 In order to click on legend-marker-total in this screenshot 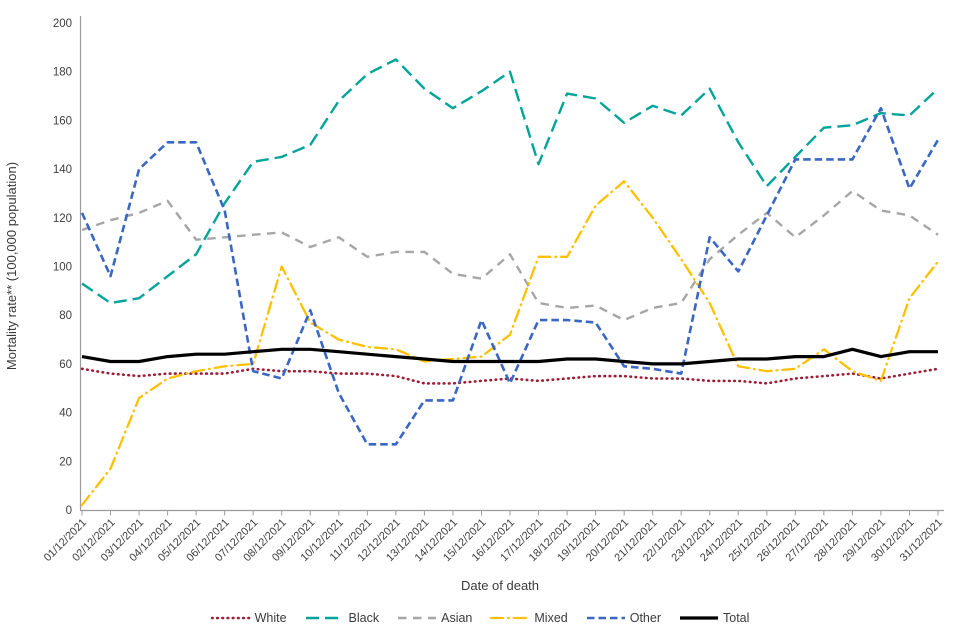, I will do `click(699, 618)`.